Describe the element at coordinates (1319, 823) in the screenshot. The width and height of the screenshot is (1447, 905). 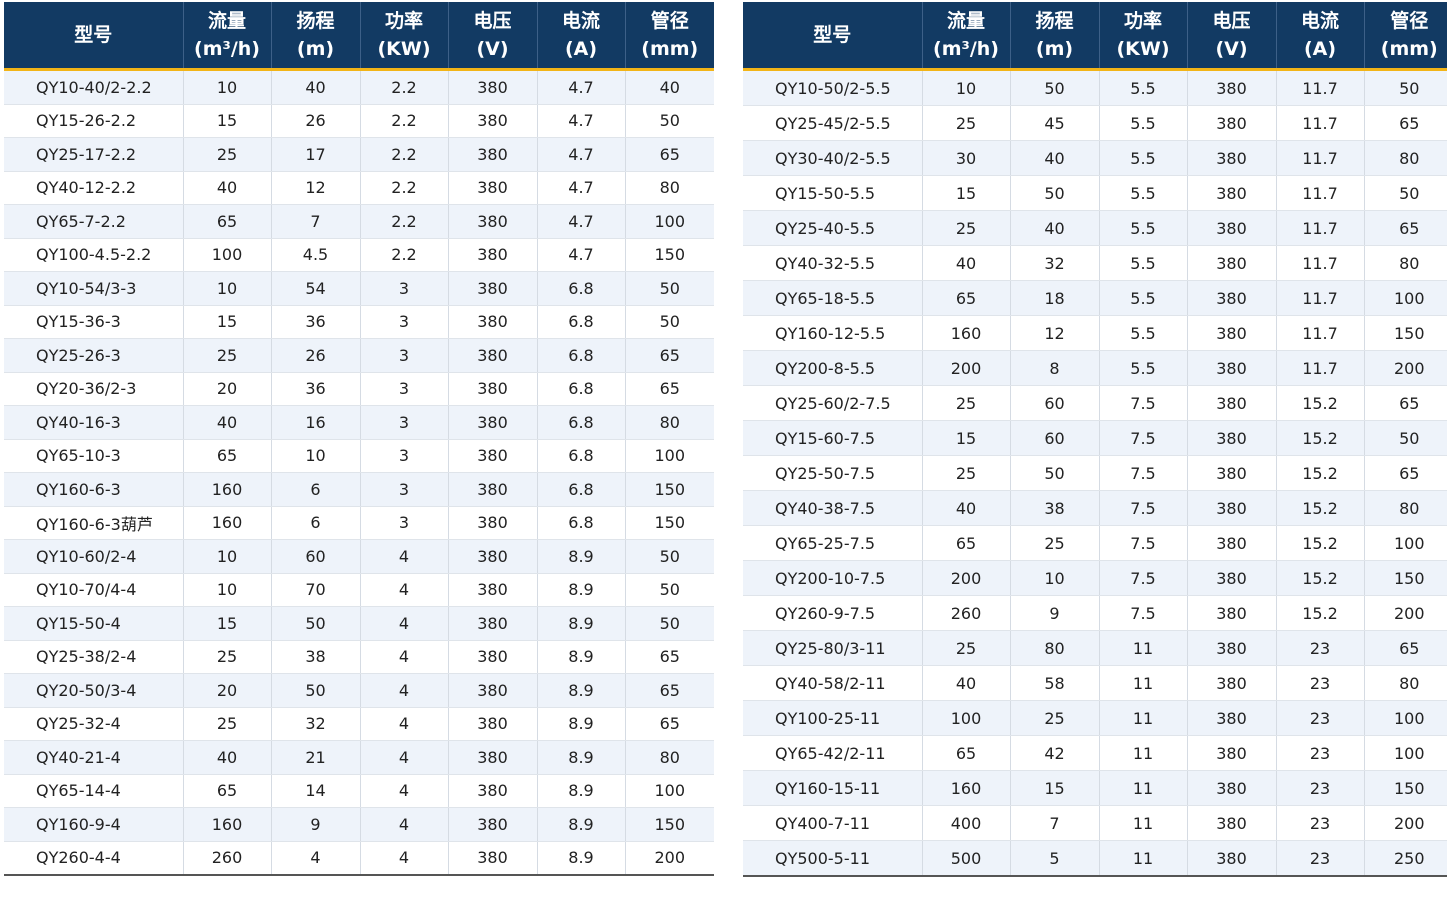
I see `current-cell: 23` at that location.